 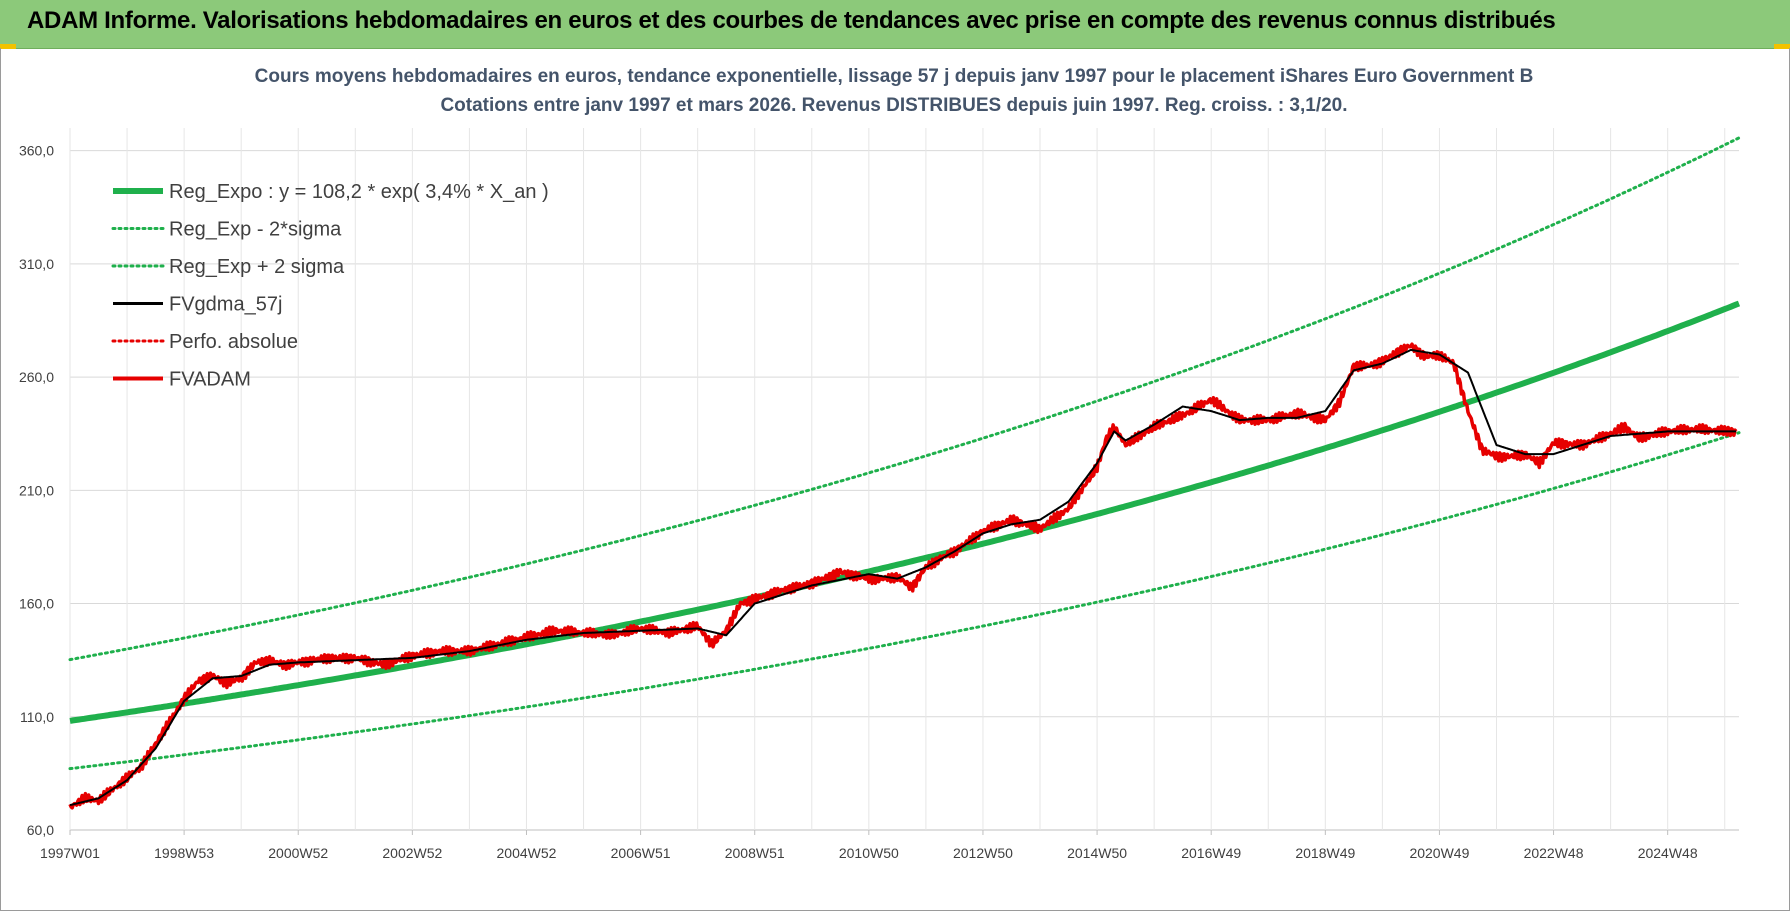 What do you see at coordinates (983, 853) in the screenshot?
I see `x-tick-label: 2012W50` at bounding box center [983, 853].